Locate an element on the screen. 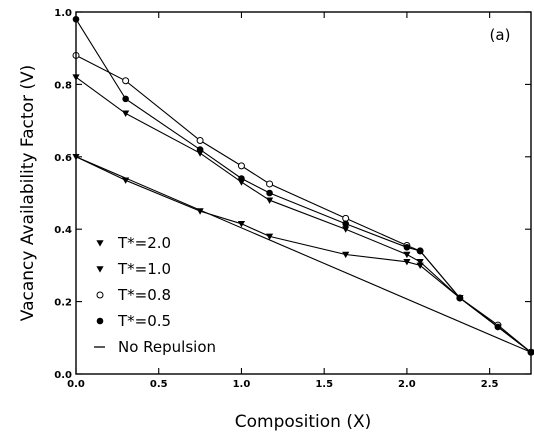 This screenshot has height=439, width=534. x-tick-label: 2.0 is located at coordinates (407, 384).